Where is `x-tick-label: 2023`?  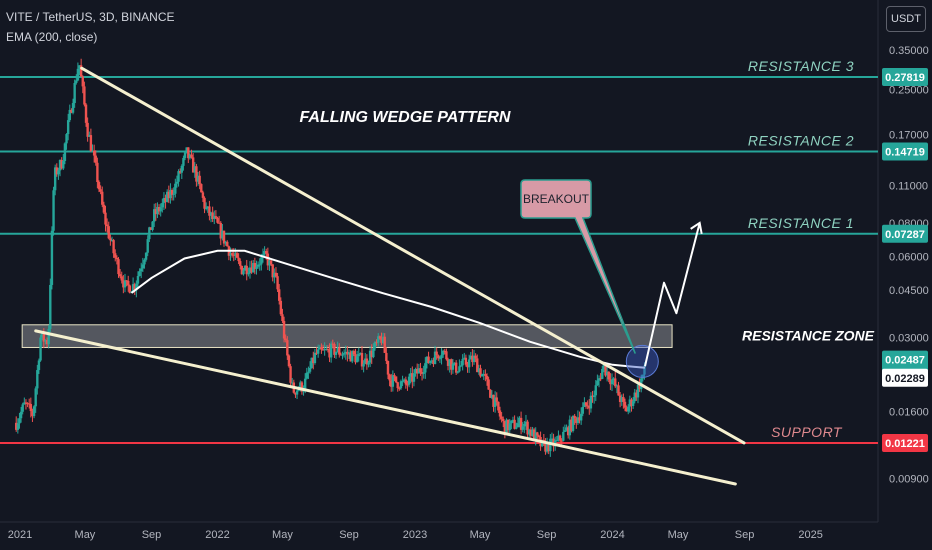
x-tick-label: 2023 is located at coordinates (415, 535).